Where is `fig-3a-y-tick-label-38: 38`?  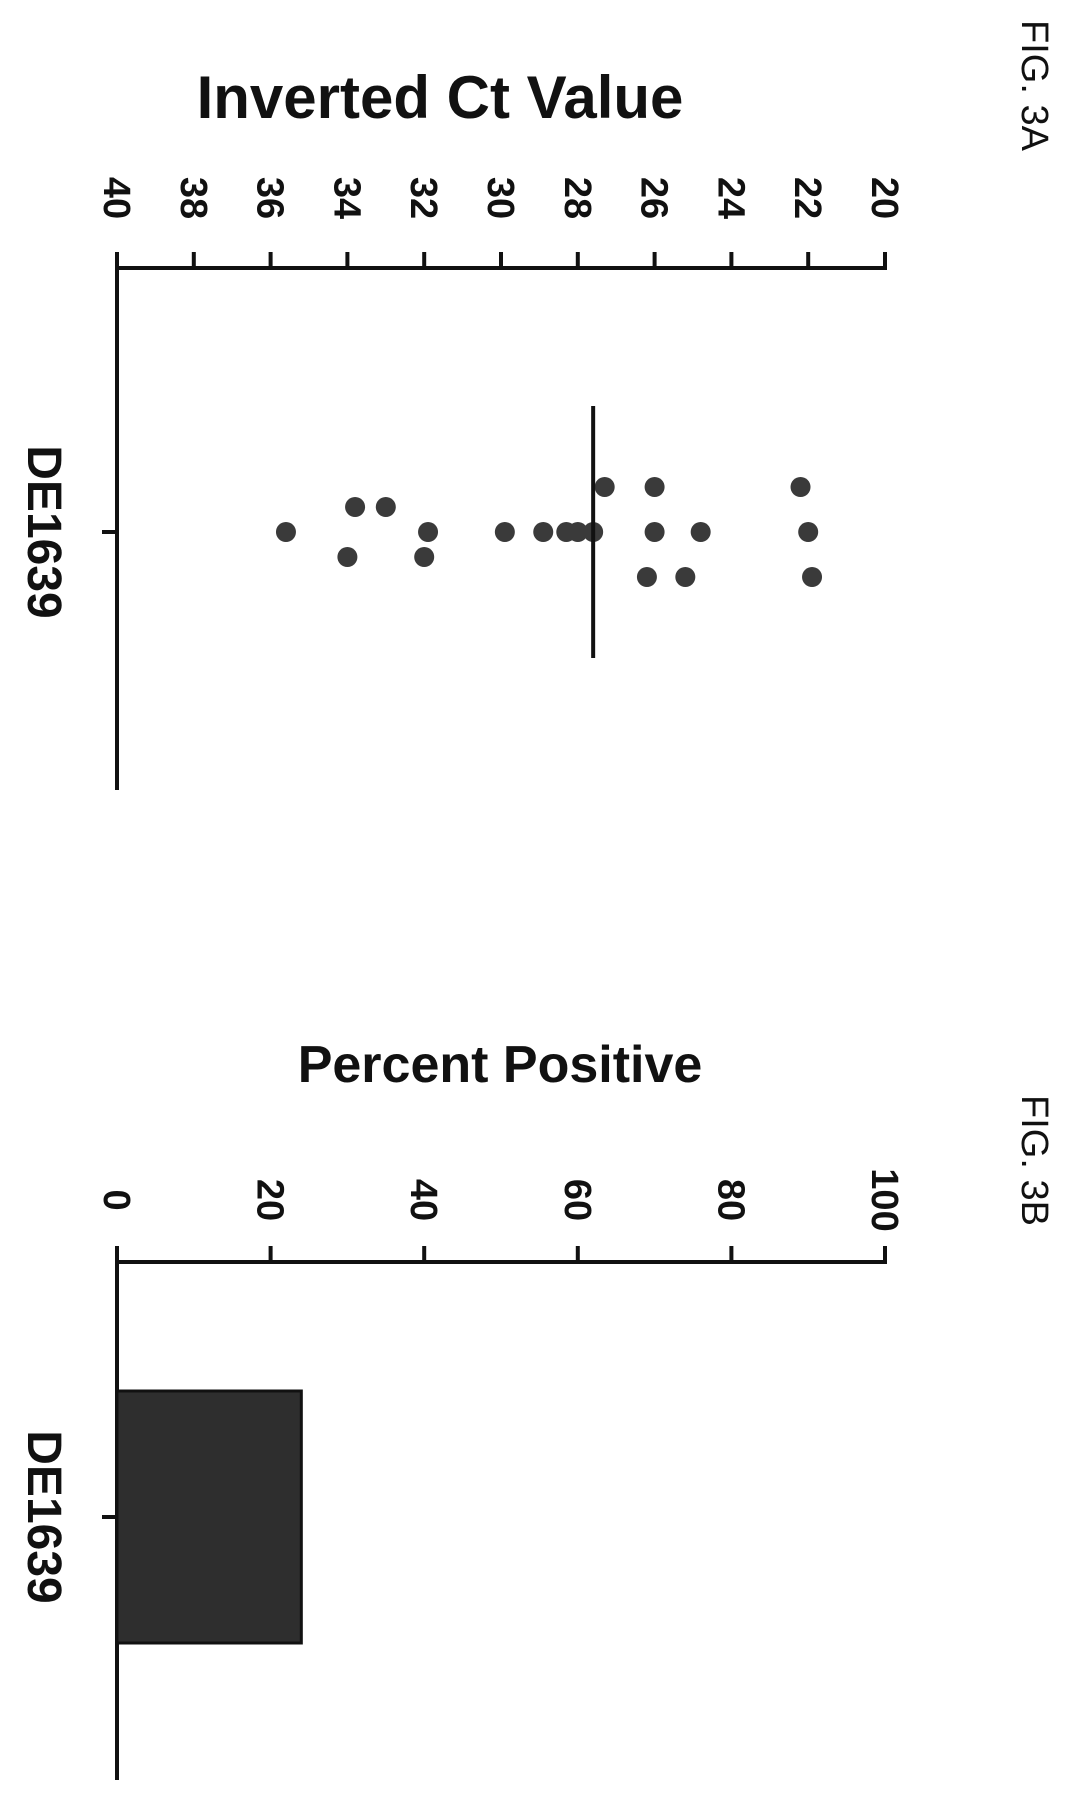 fig-3a-y-tick-label-38: 38 is located at coordinates (193, 198).